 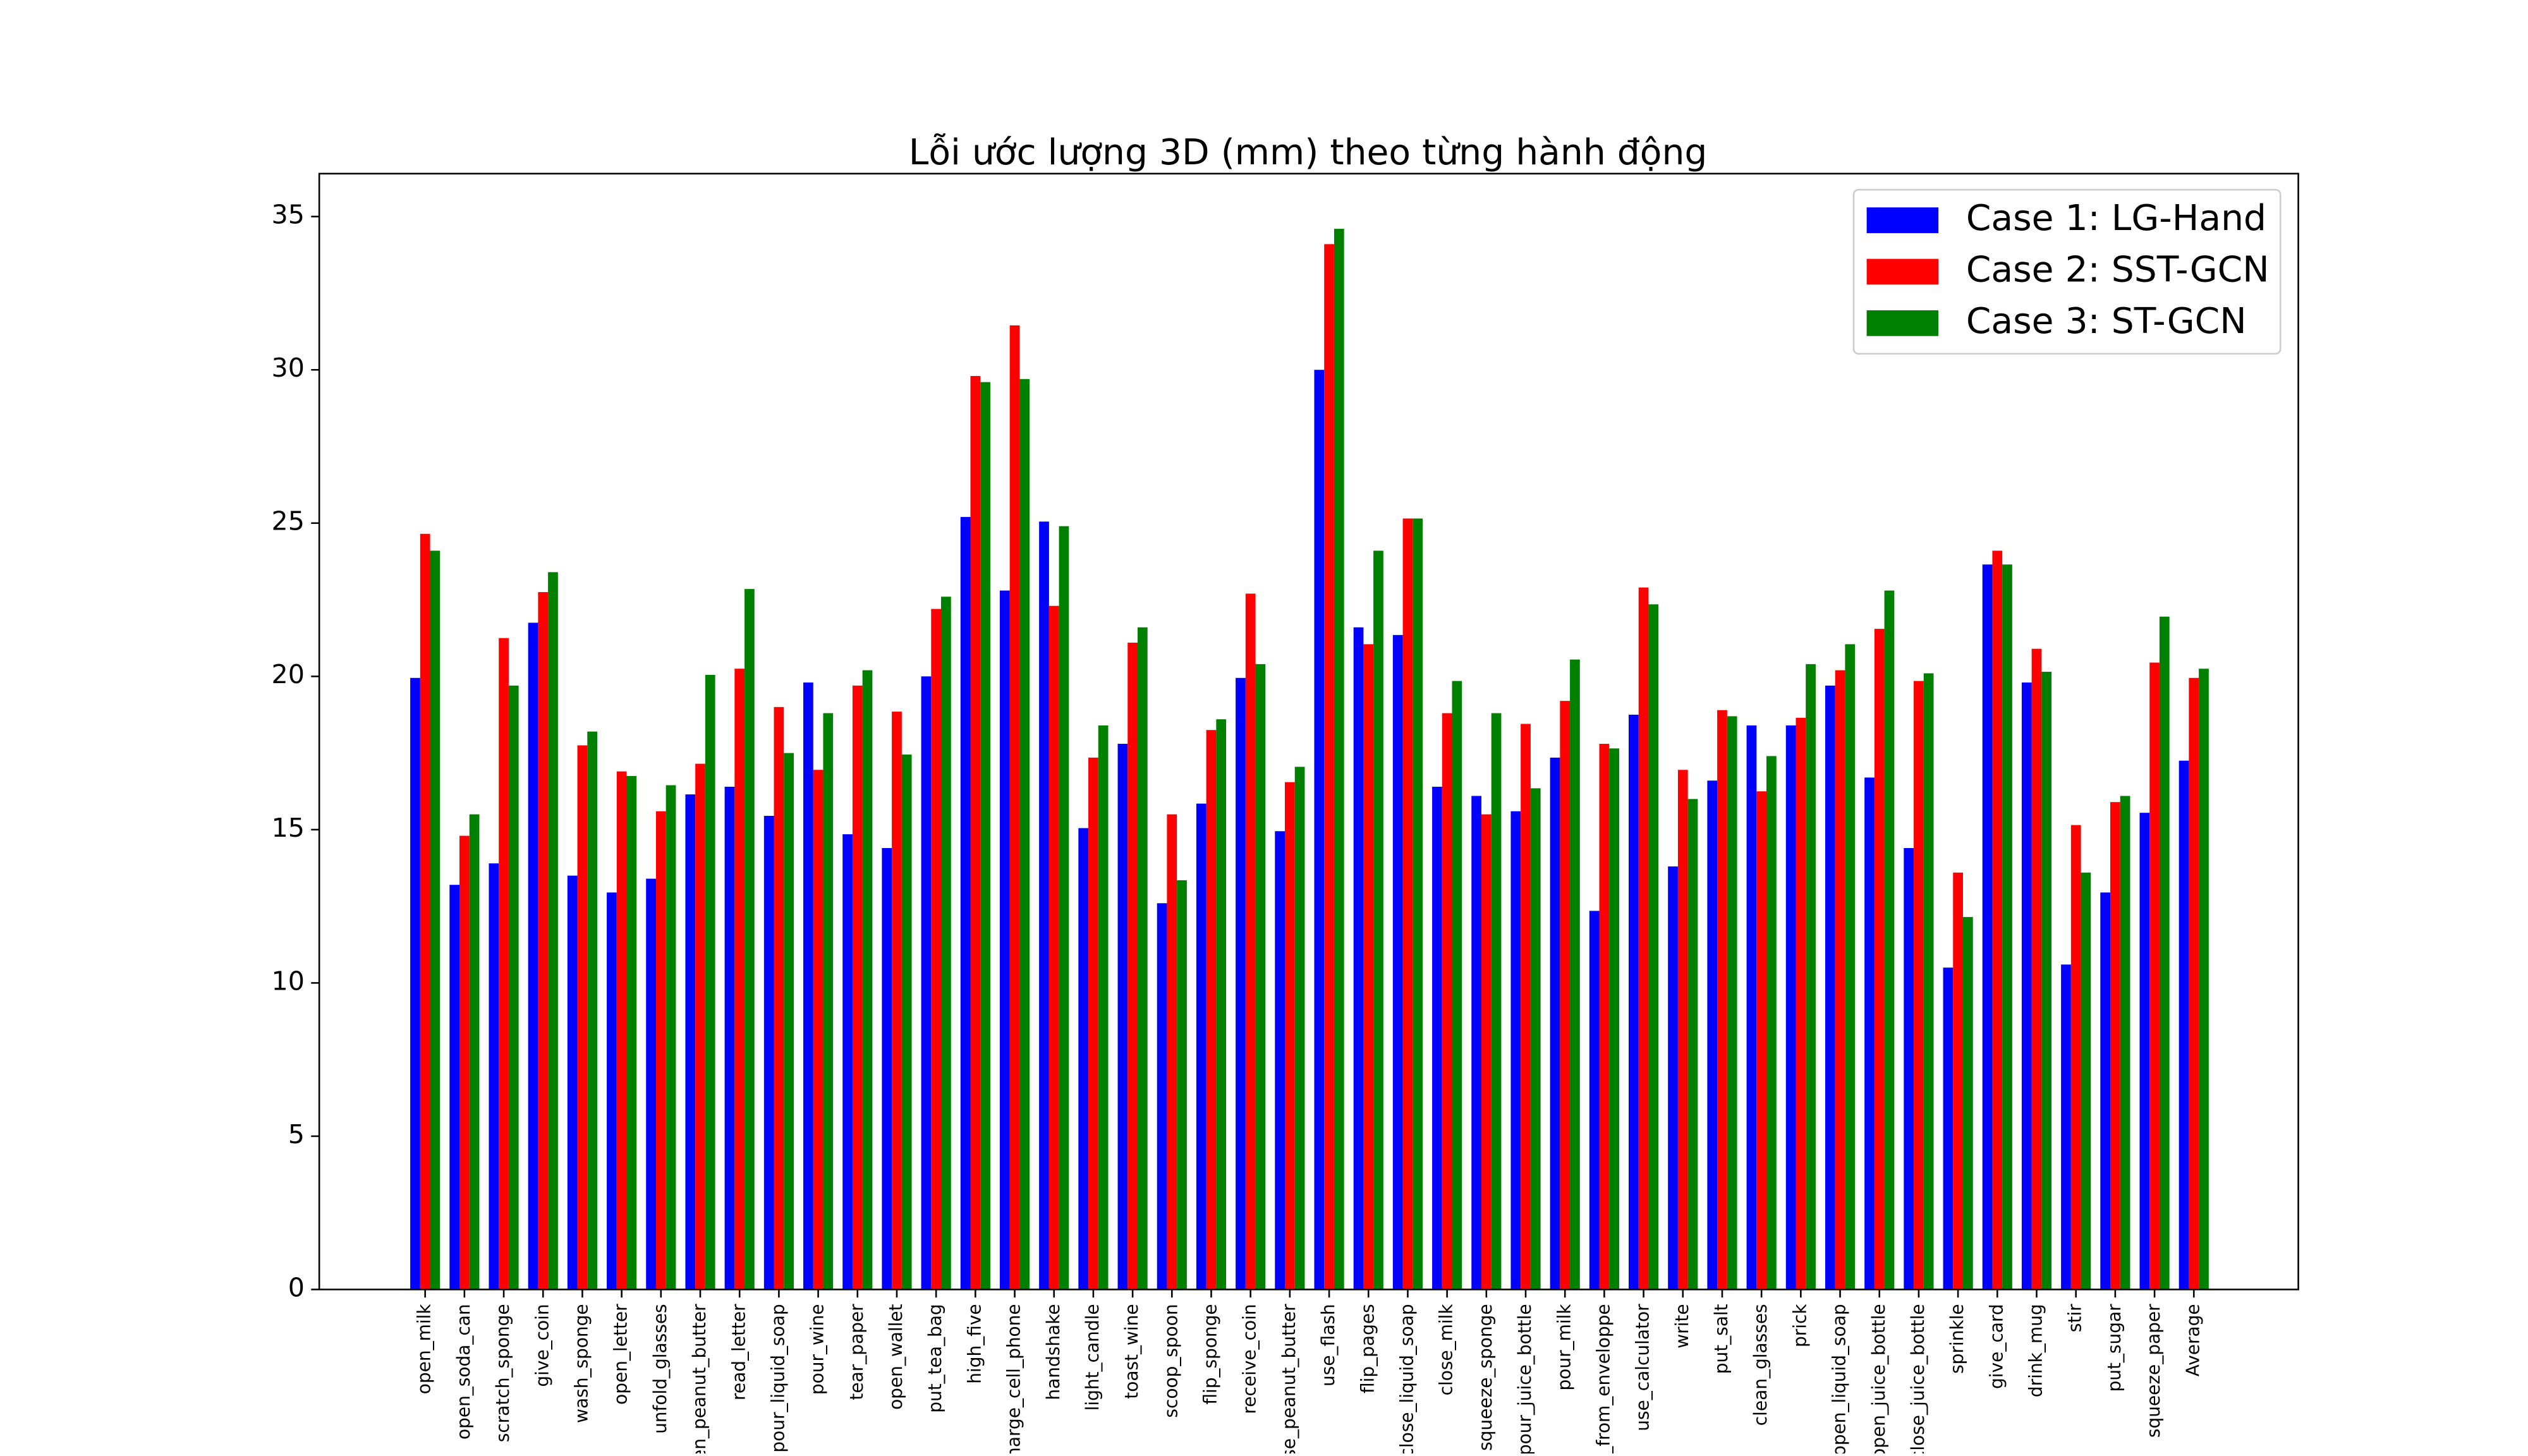 What do you see at coordinates (1878, 1378) in the screenshot?
I see `x-tick-label: open_juice_bottle` at bounding box center [1878, 1378].